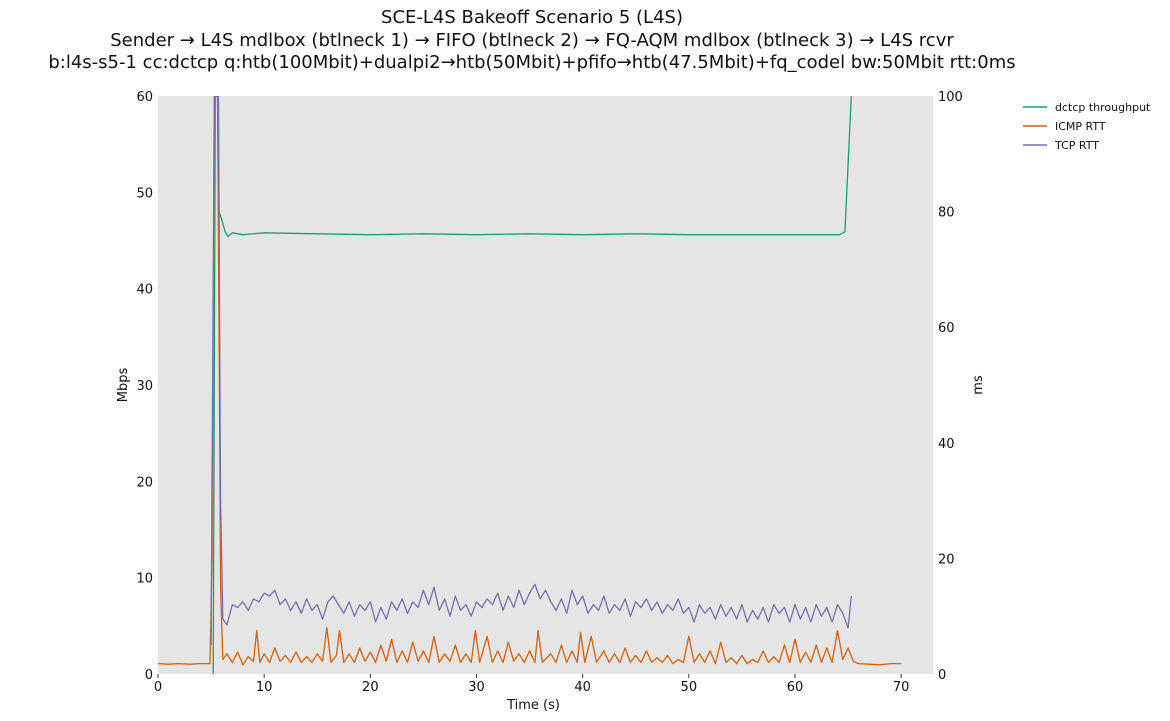 The image size is (1170, 721). Describe the element at coordinates (689, 687) in the screenshot. I see `x-tick-label: 50` at that location.